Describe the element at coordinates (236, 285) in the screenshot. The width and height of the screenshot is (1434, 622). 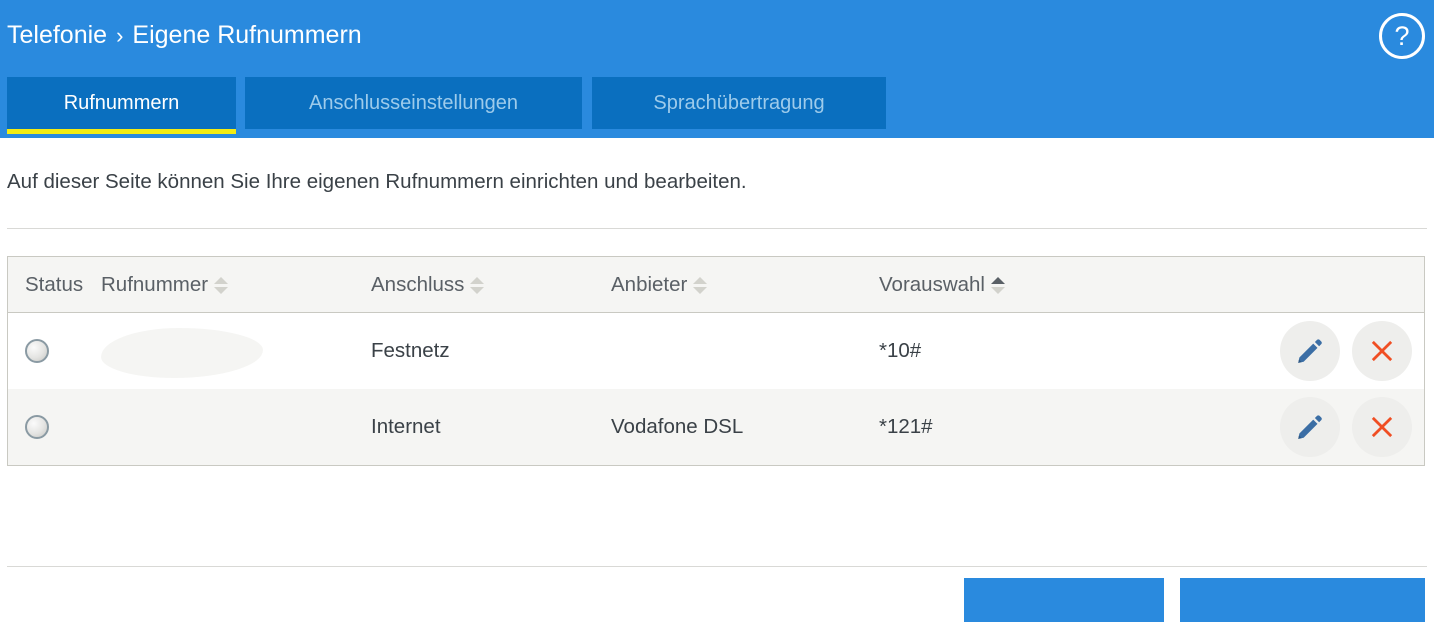
I see `column-header-rufnummer: Rufnummer` at that location.